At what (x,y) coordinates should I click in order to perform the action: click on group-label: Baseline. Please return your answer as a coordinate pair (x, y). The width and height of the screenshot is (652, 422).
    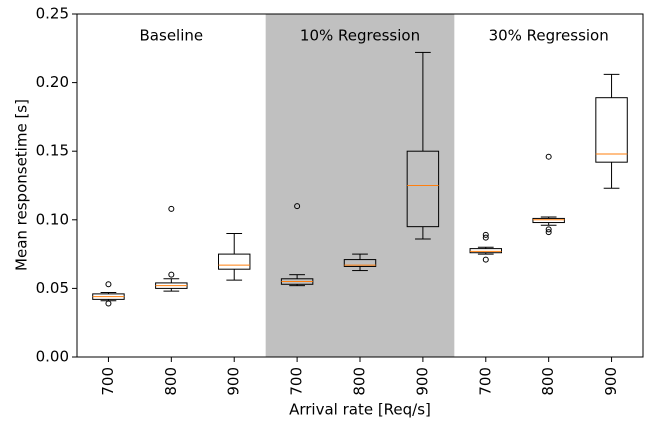
    Looking at the image, I should click on (172, 36).